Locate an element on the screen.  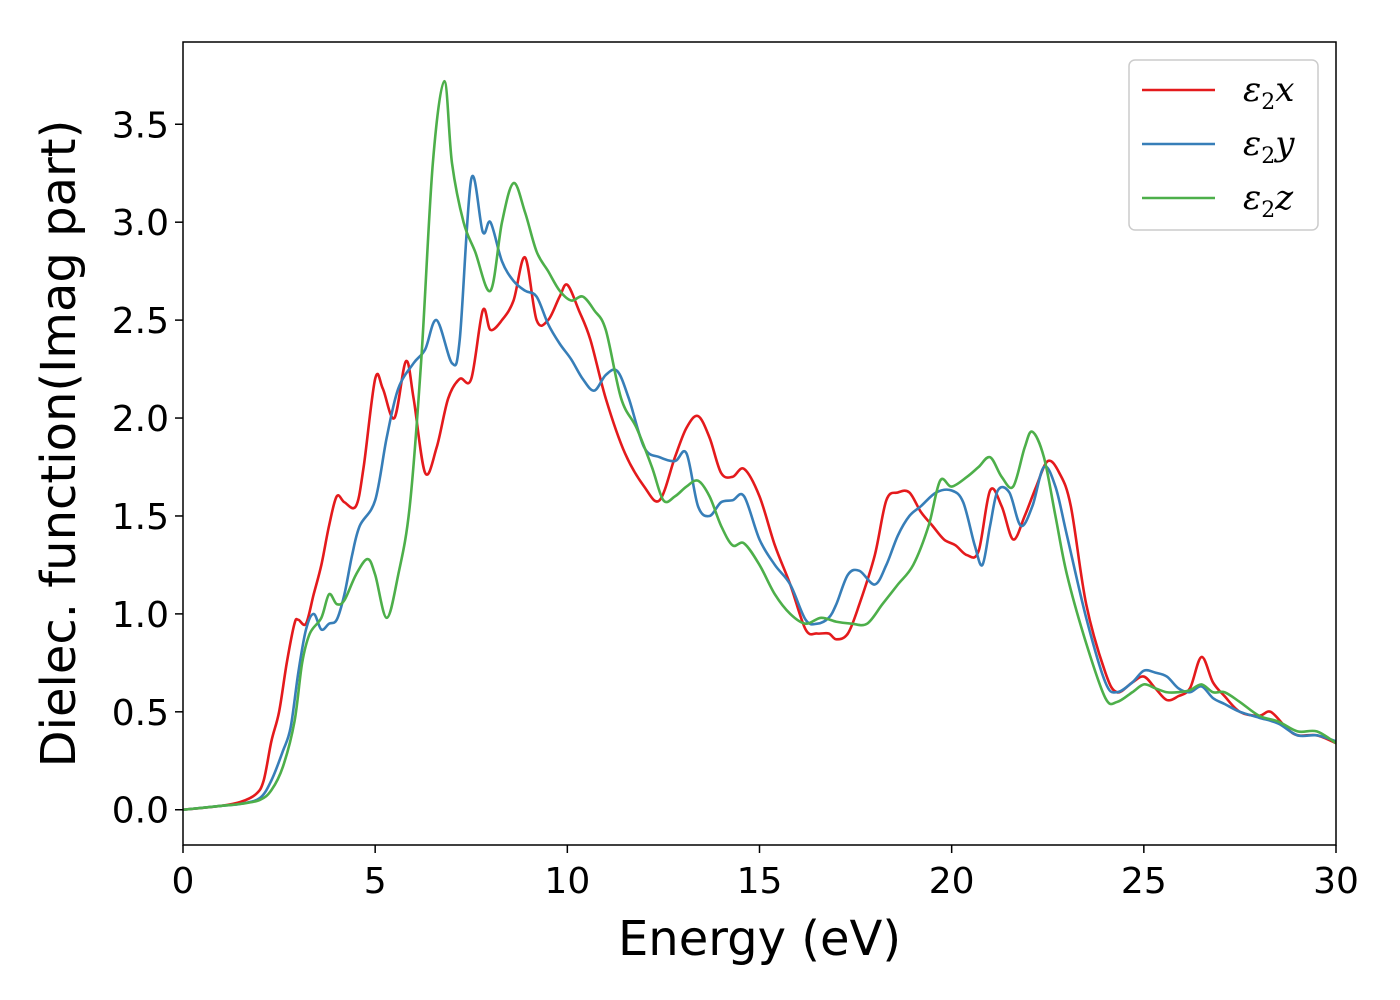
x-tick-label: 0 is located at coordinates (183, 881).